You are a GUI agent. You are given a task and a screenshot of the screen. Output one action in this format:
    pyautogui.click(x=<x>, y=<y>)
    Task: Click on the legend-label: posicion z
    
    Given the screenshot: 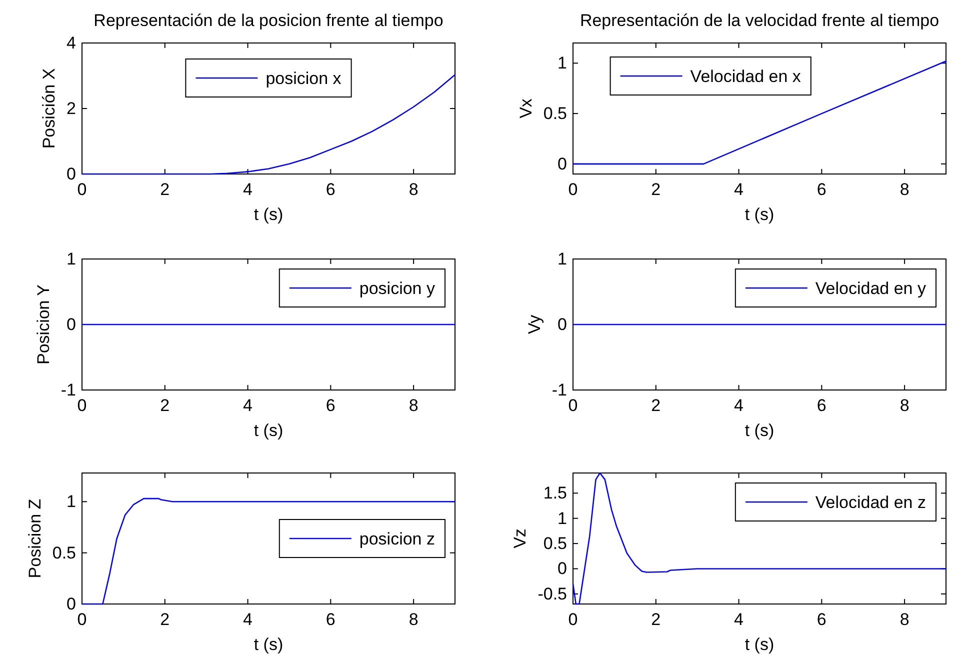 What is the action you would take?
    pyautogui.click(x=397, y=538)
    